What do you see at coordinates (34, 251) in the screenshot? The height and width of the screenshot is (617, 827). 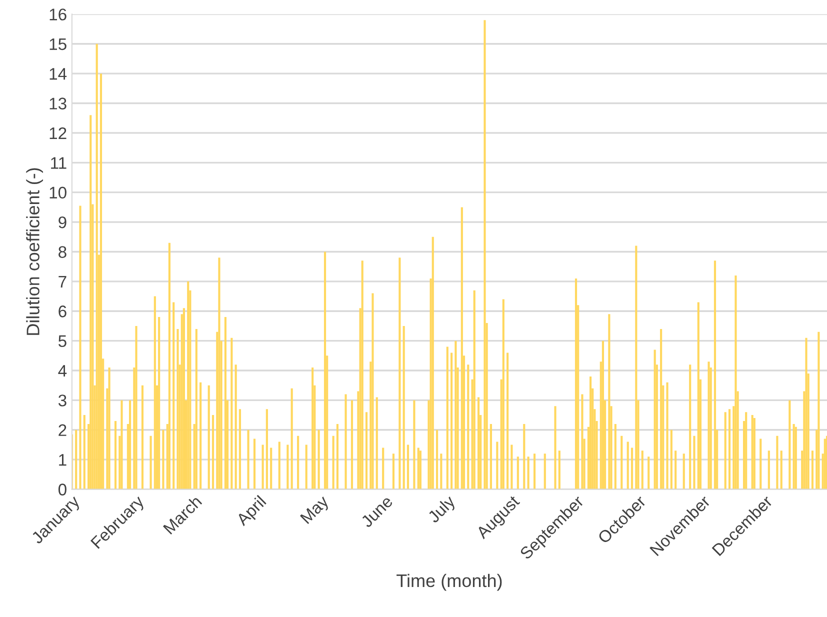 I see `y-axis-title: Dilution coefficient (-)` at bounding box center [34, 251].